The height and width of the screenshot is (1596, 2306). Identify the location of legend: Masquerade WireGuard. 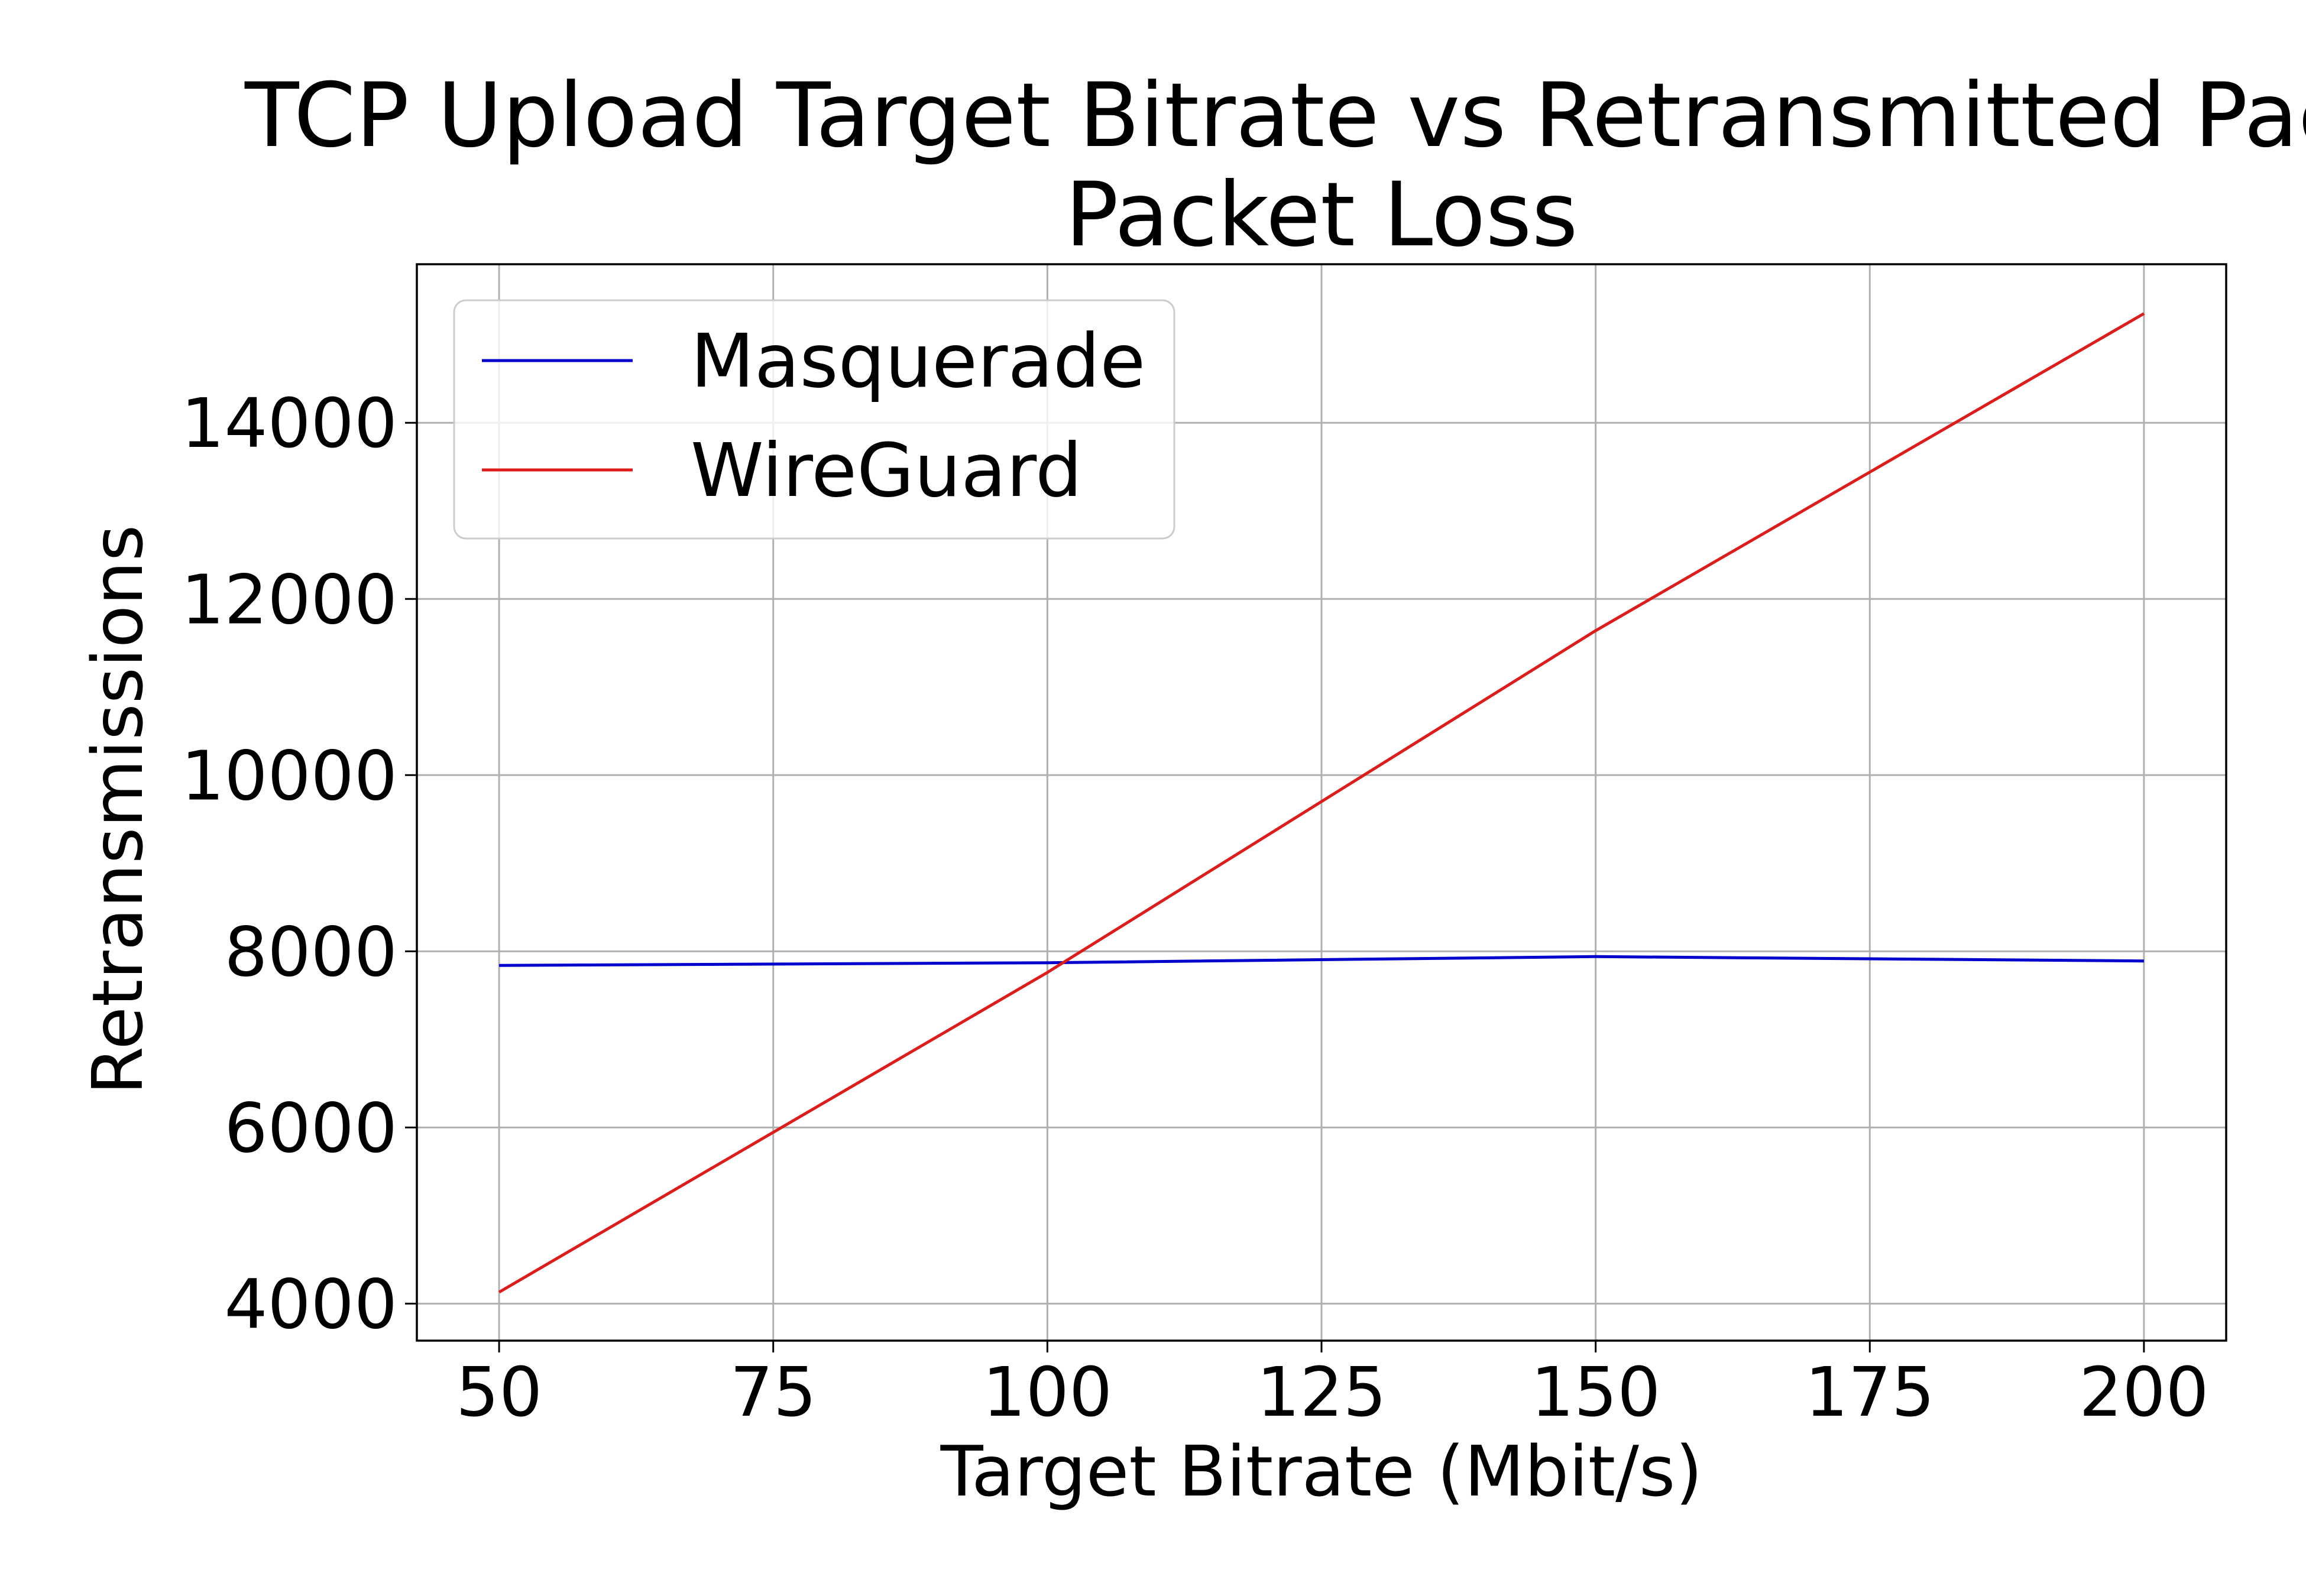
(814, 419).